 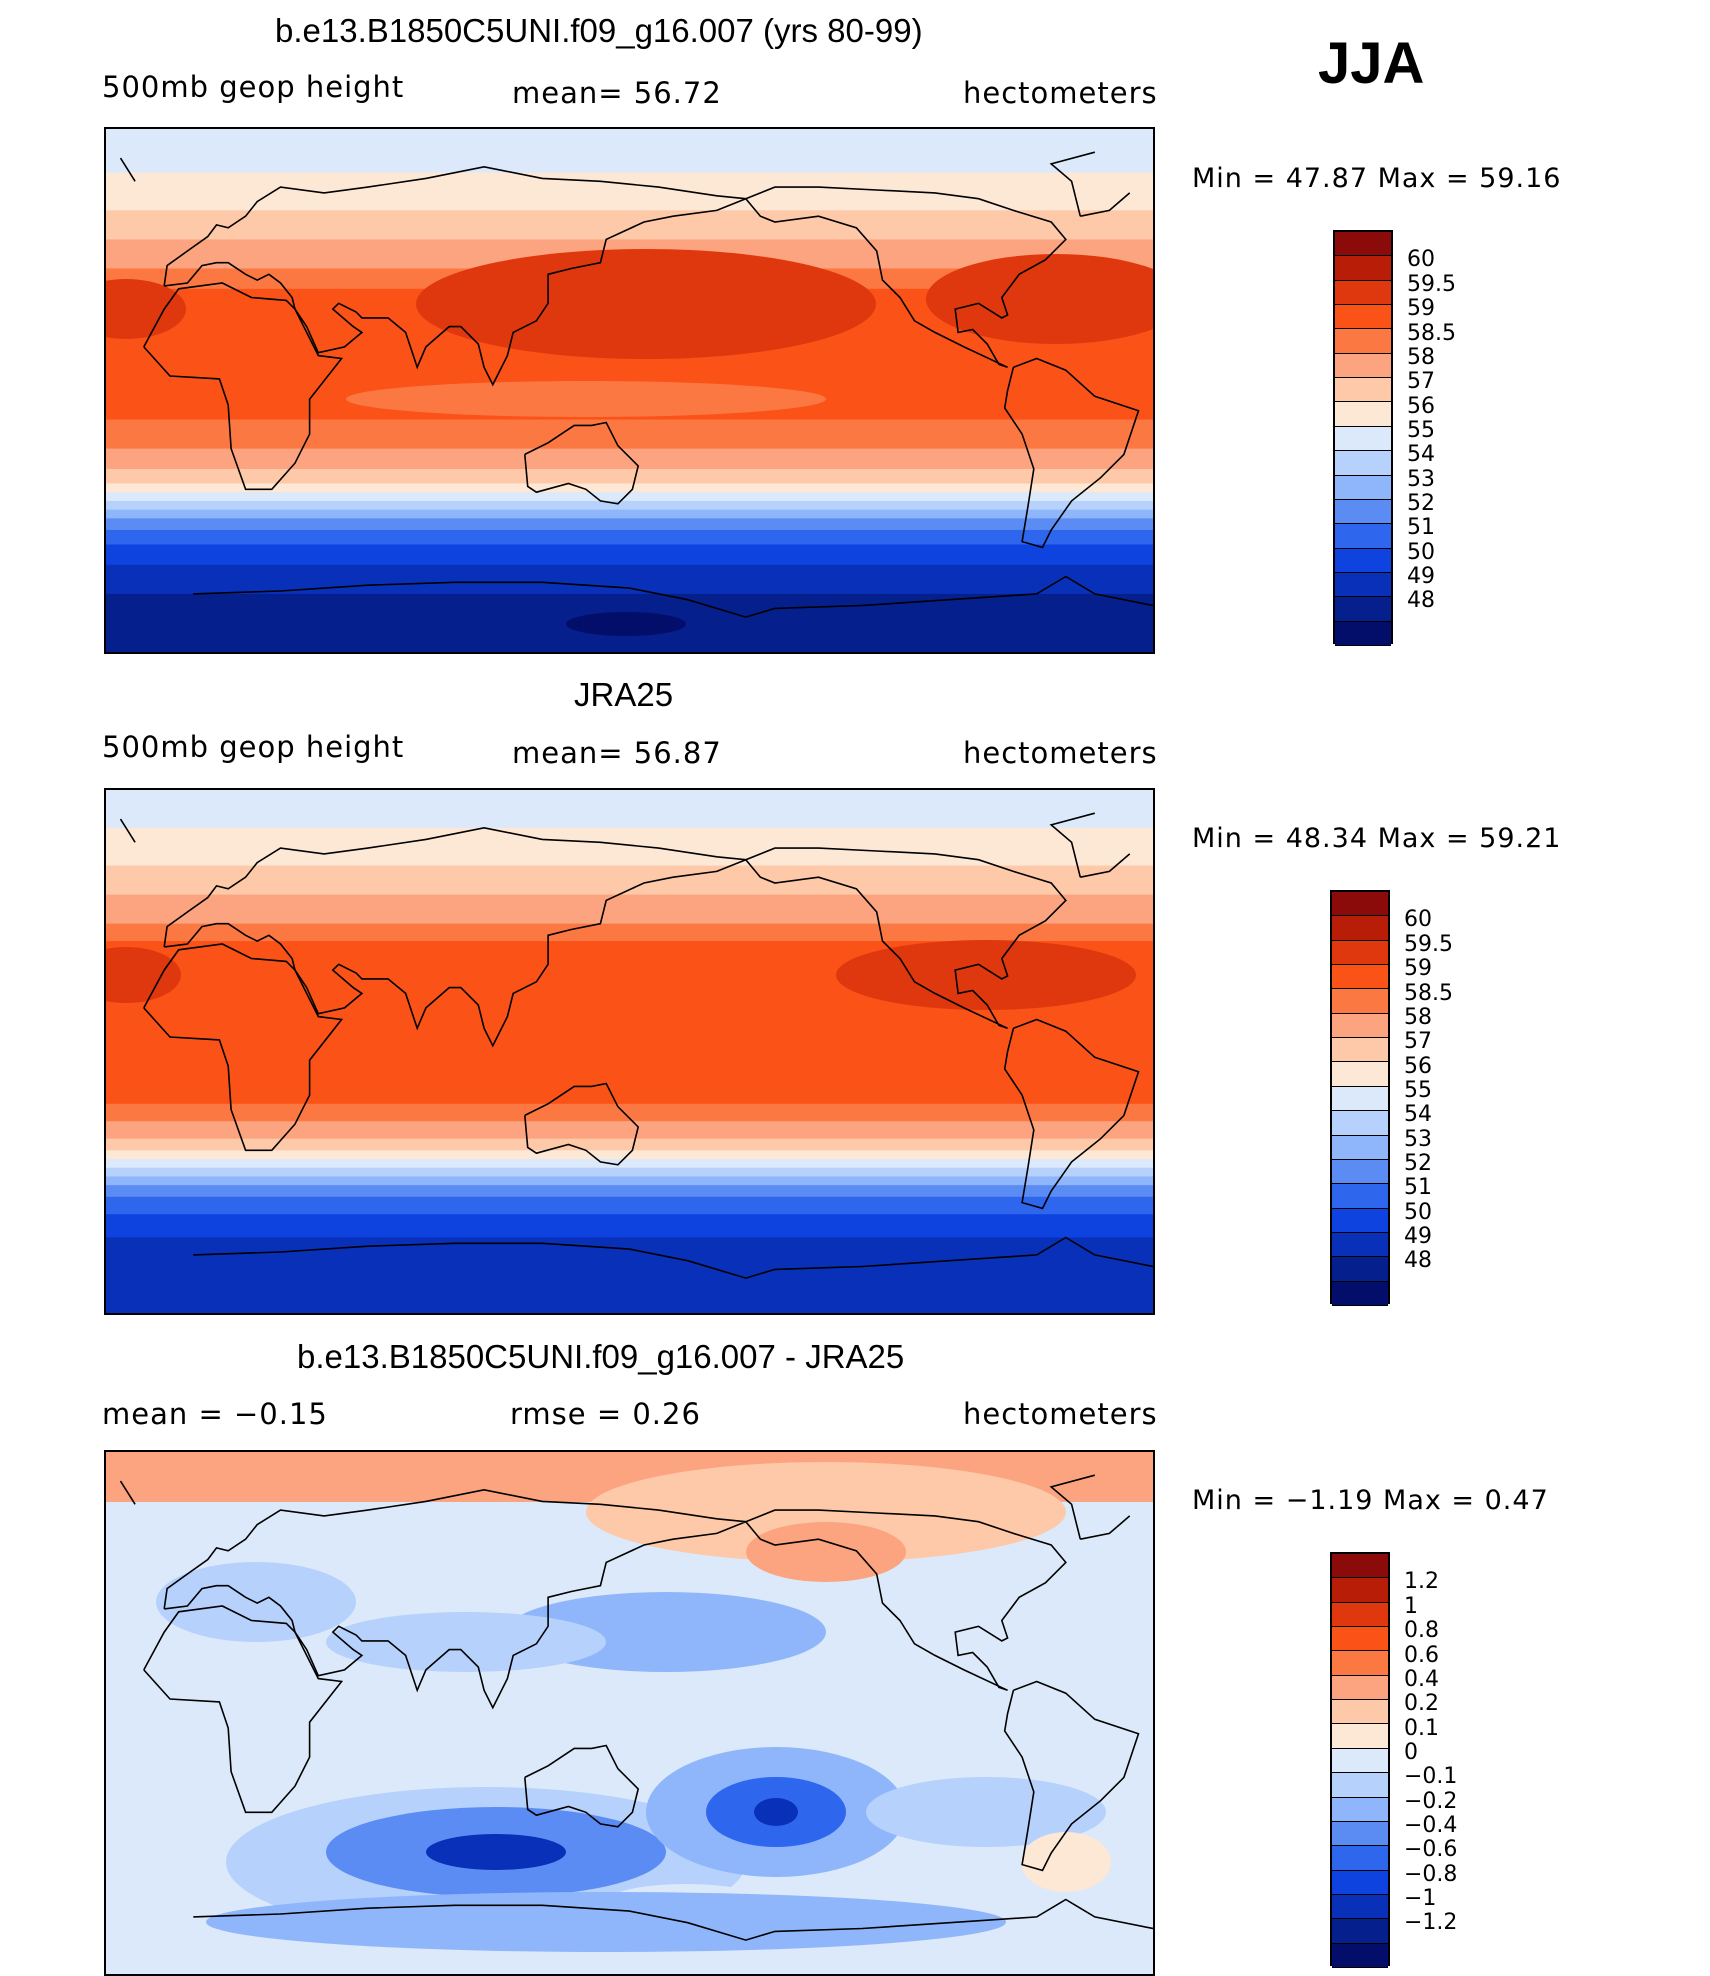 I want to click on colorbar-tick-label: 54, so click(x=1421, y=455).